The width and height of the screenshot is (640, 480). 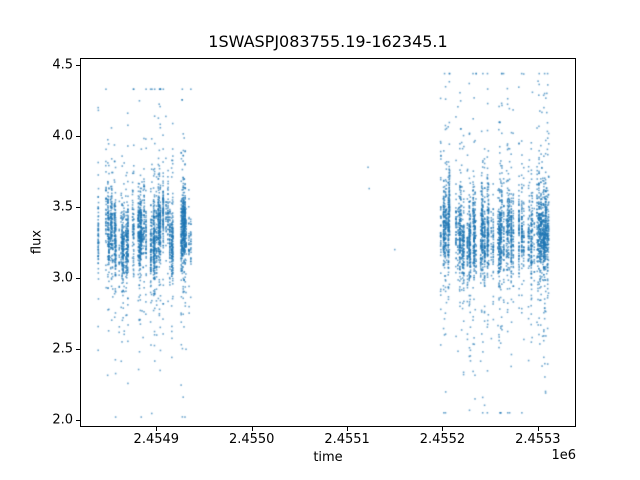 I want to click on y-axis-label: flux, so click(x=37, y=242).